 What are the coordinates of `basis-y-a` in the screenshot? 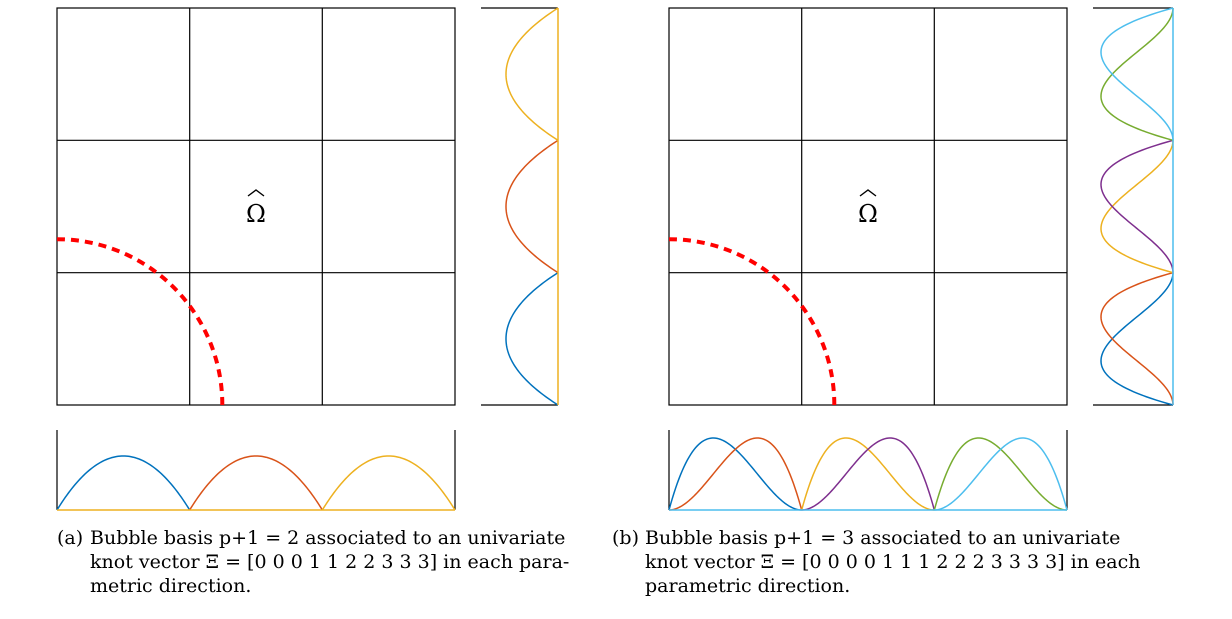 It's located at (520, 206).